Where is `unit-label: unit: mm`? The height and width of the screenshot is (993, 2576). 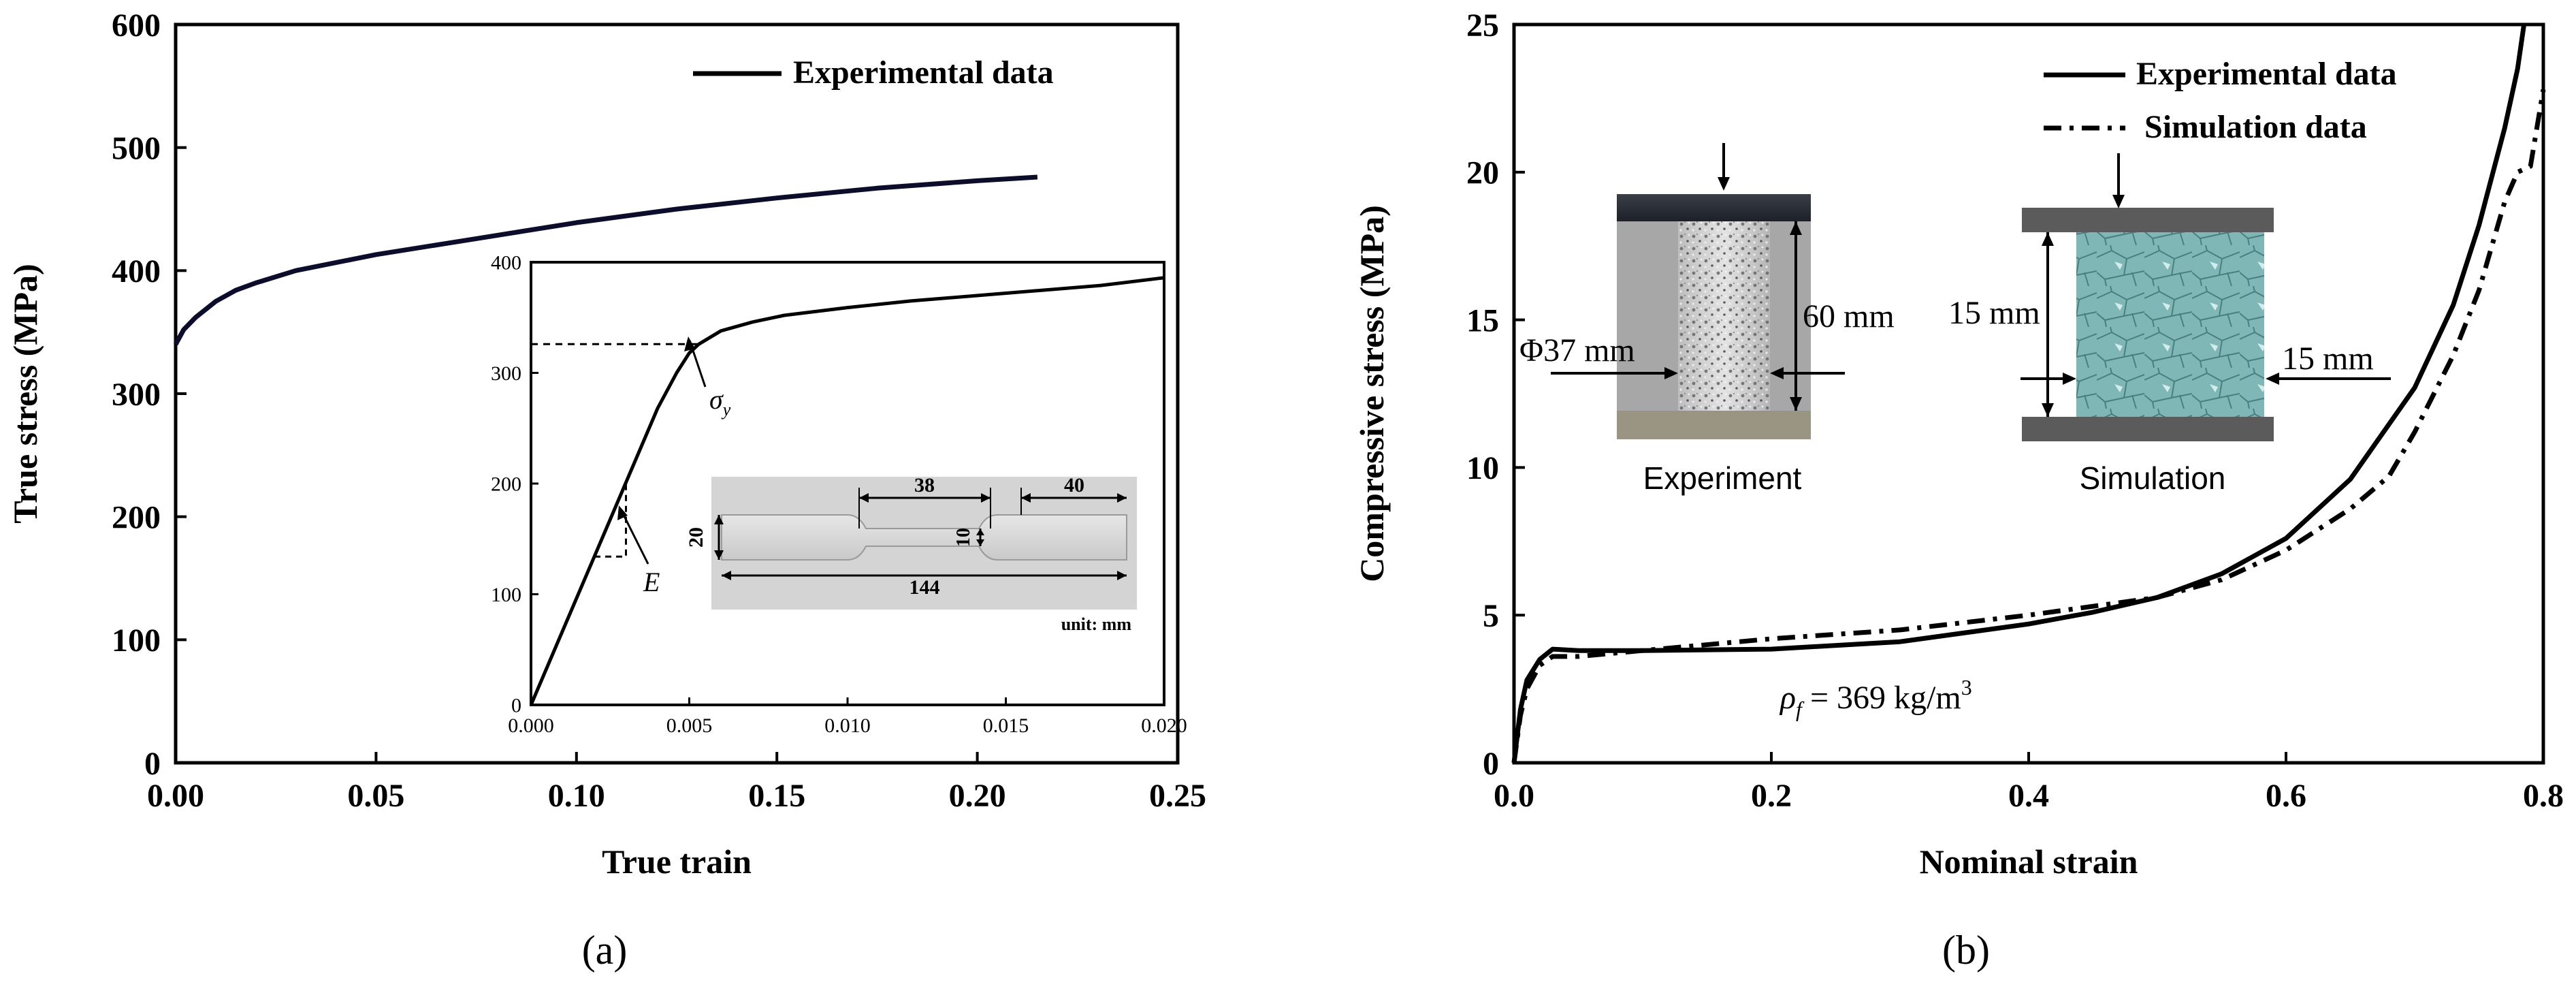 unit-label: unit: mm is located at coordinates (1096, 624).